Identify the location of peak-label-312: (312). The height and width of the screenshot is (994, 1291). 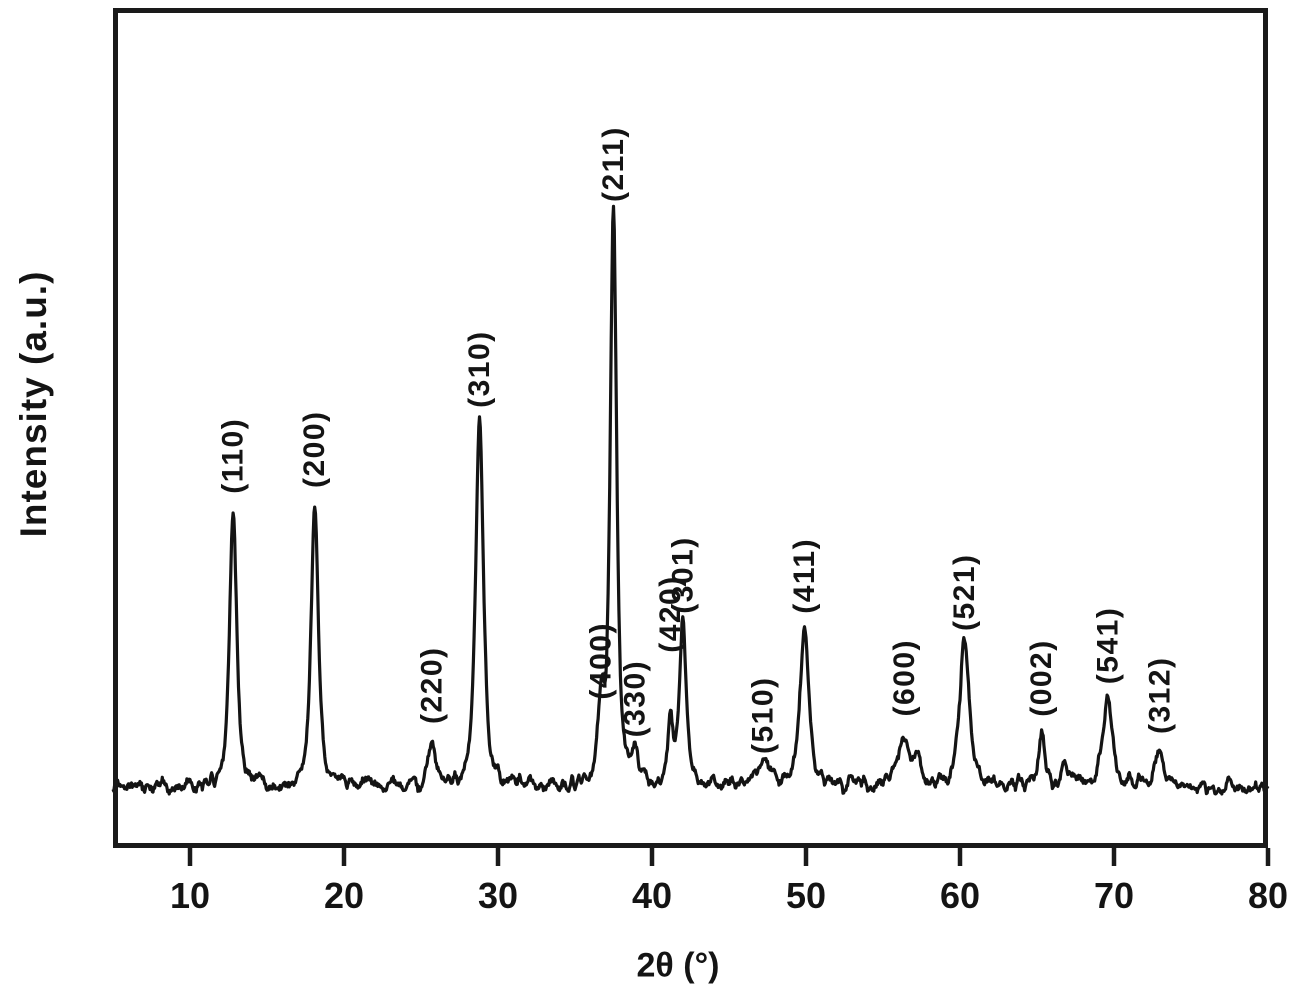
(1160, 695).